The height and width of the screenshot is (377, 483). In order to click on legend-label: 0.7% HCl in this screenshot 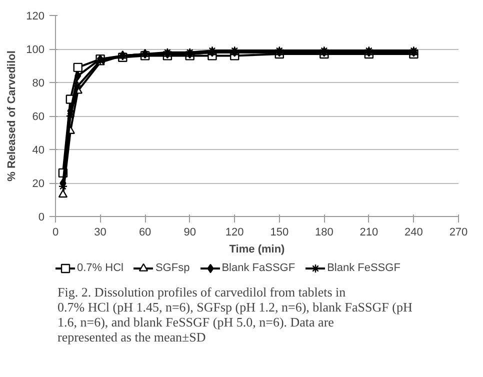, I will do `click(100, 268)`.